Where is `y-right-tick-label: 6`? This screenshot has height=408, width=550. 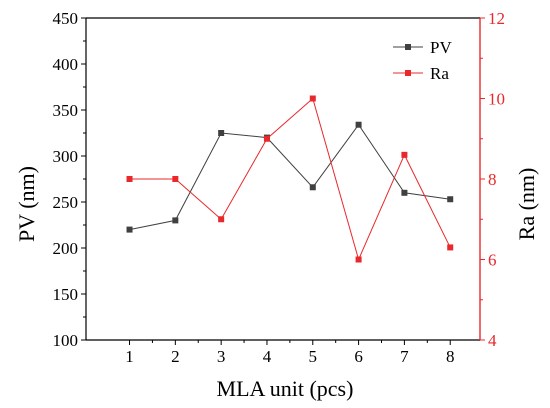
y-right-tick-label: 6 is located at coordinates (492, 260).